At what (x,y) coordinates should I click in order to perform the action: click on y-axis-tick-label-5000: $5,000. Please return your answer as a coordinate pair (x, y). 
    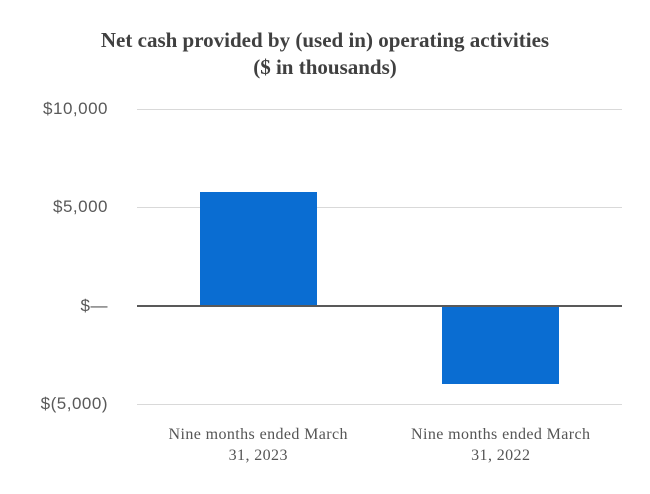
    Looking at the image, I should click on (80, 207).